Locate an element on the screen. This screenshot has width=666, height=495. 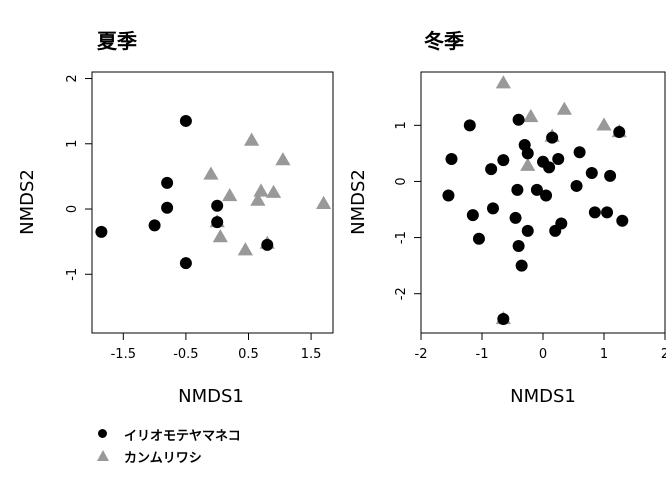
summer-y-tick-label: 0 is located at coordinates (72, 209).